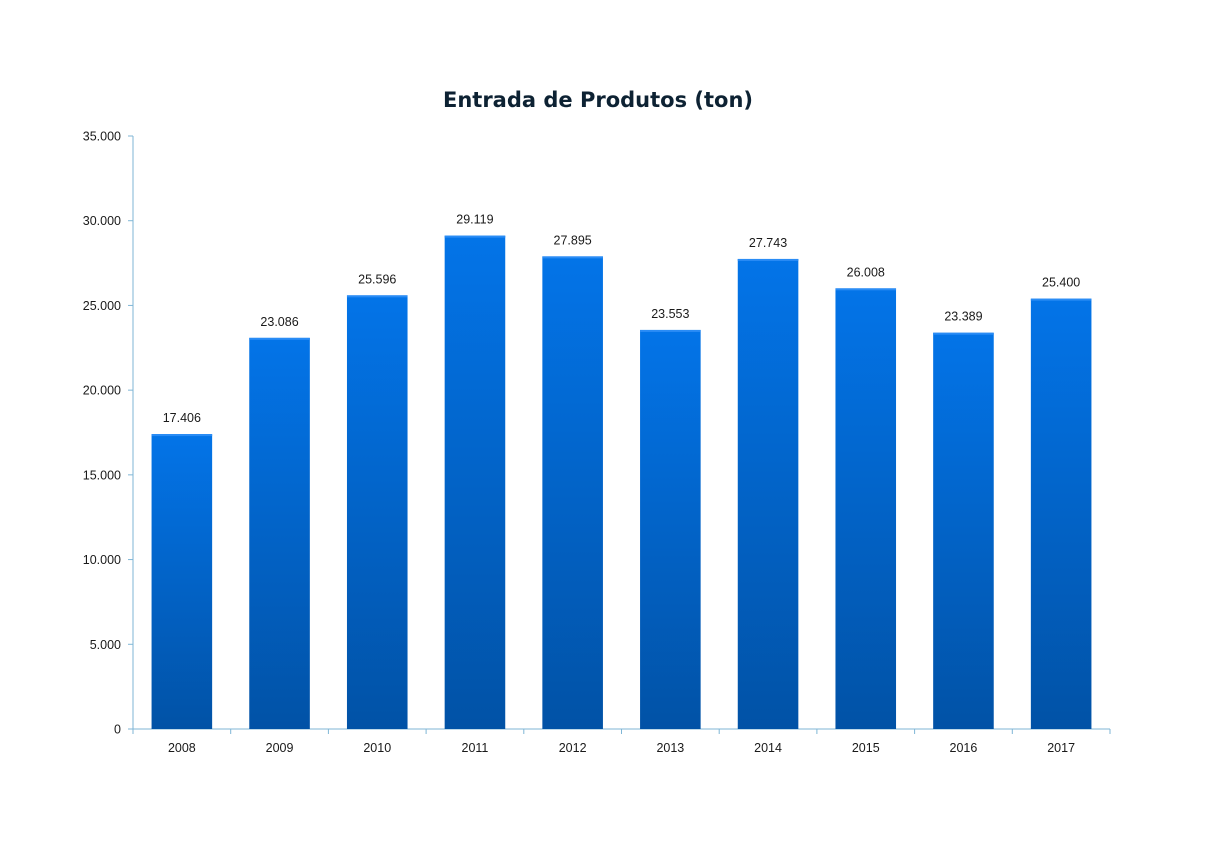 The height and width of the screenshot is (853, 1208). Describe the element at coordinates (117, 730) in the screenshot. I see `y-tick-label: 0` at that location.